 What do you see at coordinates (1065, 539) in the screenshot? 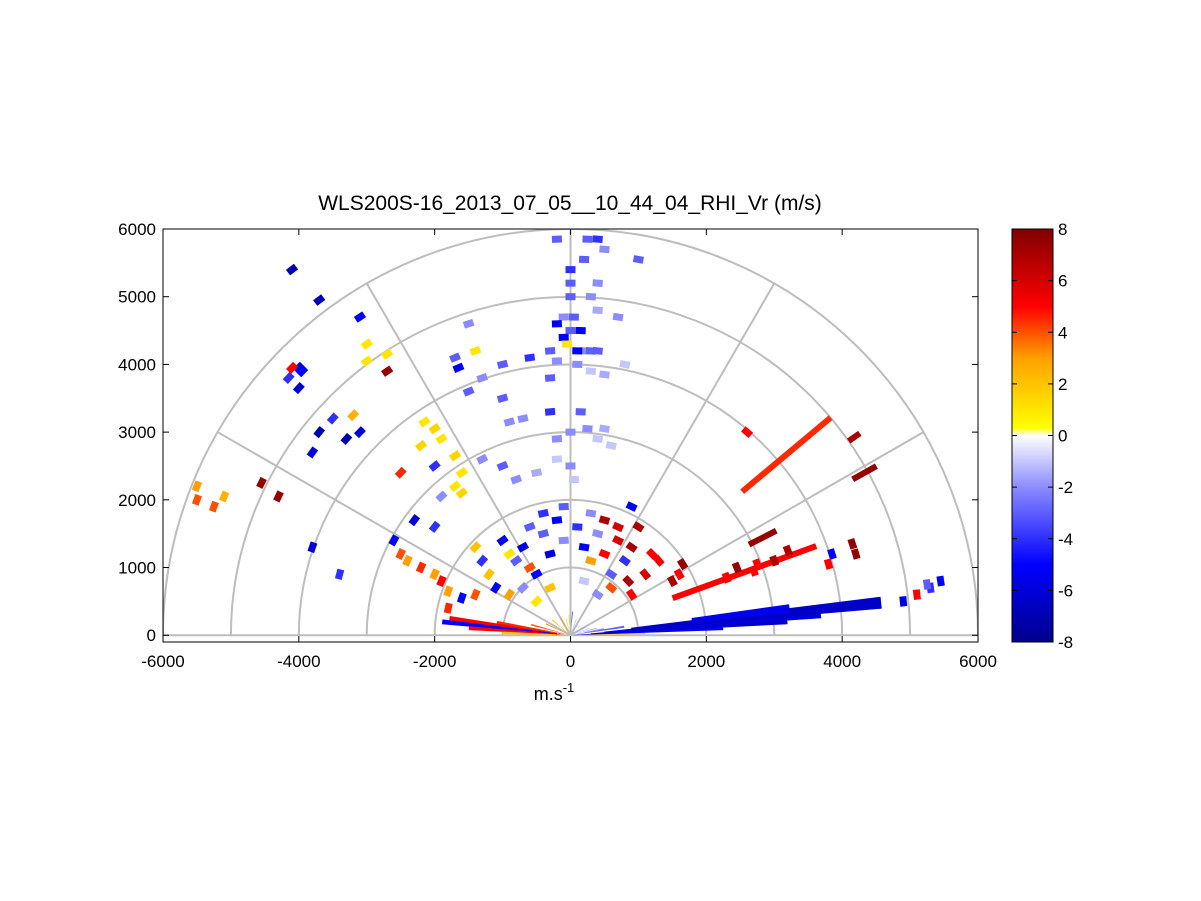
I see `colorbar-tick-label: -4` at bounding box center [1065, 539].